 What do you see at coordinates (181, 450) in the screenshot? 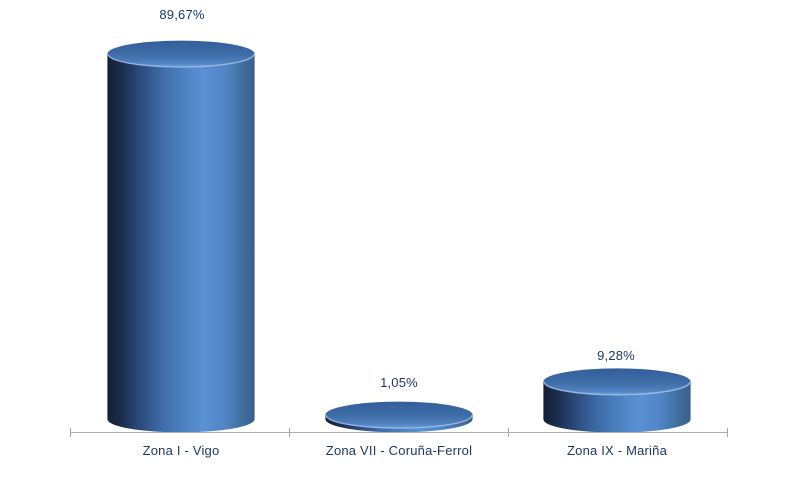
I see `category-axis-label: Zona I - Vigo` at bounding box center [181, 450].